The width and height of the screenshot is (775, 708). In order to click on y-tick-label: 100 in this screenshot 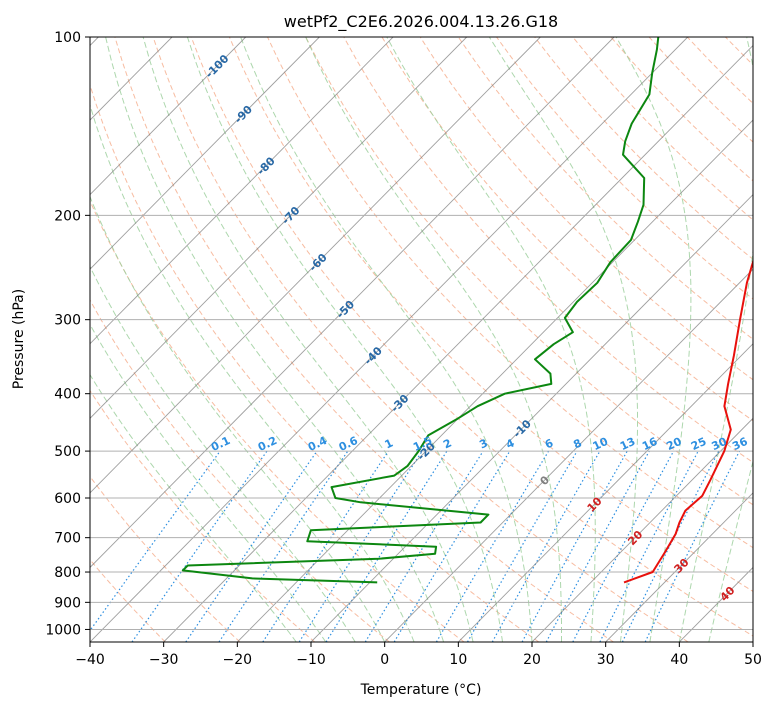, I will do `click(67, 38)`.